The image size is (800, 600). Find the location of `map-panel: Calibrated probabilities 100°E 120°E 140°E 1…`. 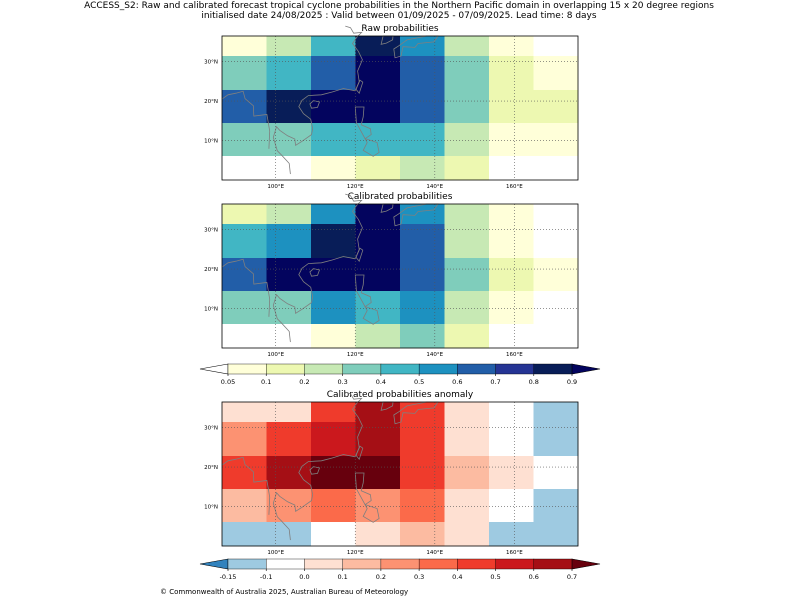

map-panel: Calibrated probabilities 100°E 120°E 140°E 1… is located at coordinates (391, 275).